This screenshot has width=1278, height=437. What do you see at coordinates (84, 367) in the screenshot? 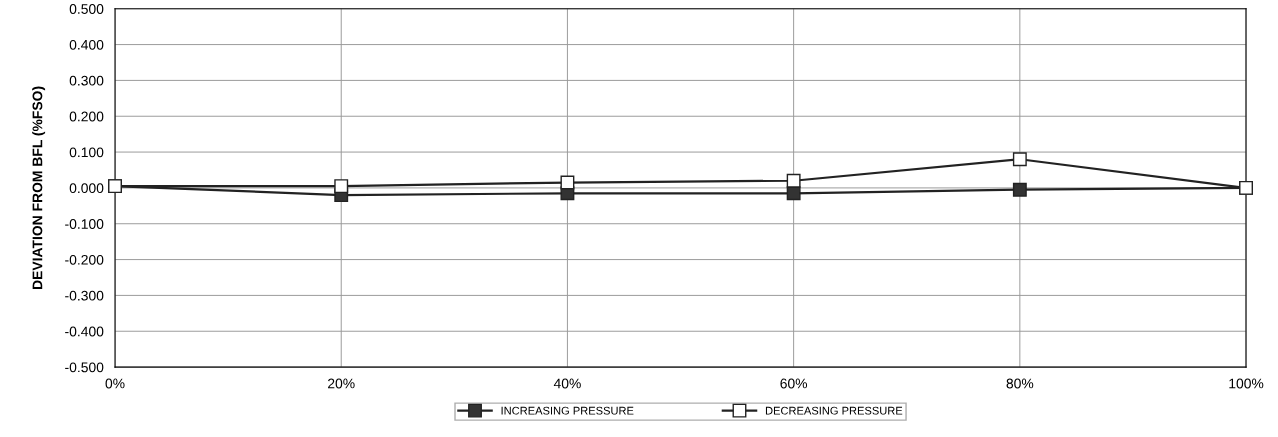
I see `y-tick-label: -0.500` at bounding box center [84, 367].